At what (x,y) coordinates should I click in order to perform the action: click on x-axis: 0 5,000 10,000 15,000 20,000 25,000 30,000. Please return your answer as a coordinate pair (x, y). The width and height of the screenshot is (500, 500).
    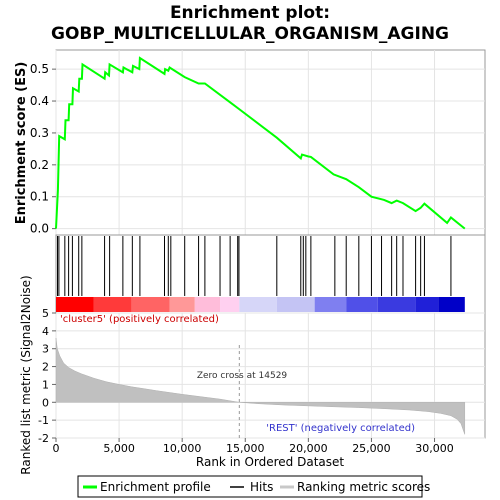
    Looking at the image, I should click on (253, 446).